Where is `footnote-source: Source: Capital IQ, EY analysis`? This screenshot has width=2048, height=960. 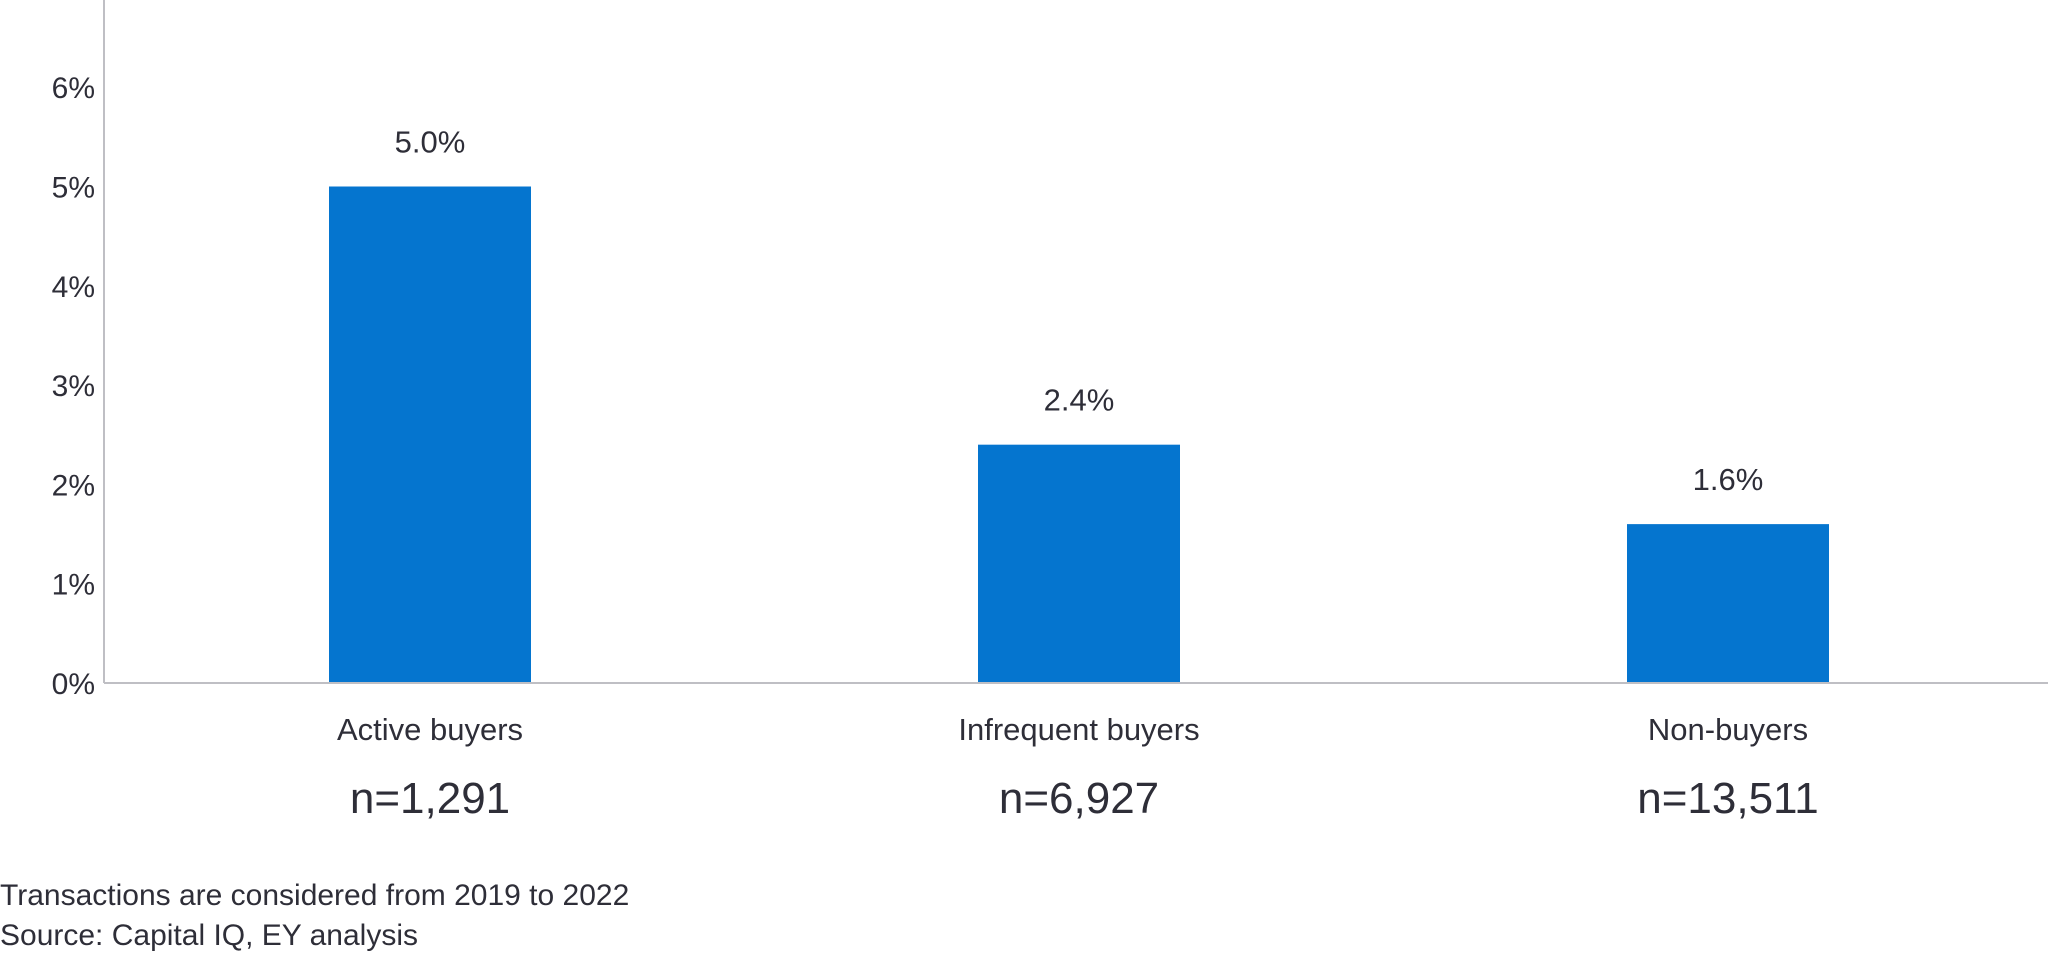 footnote-source: Source: Capital IQ, EY analysis is located at coordinates (209, 935).